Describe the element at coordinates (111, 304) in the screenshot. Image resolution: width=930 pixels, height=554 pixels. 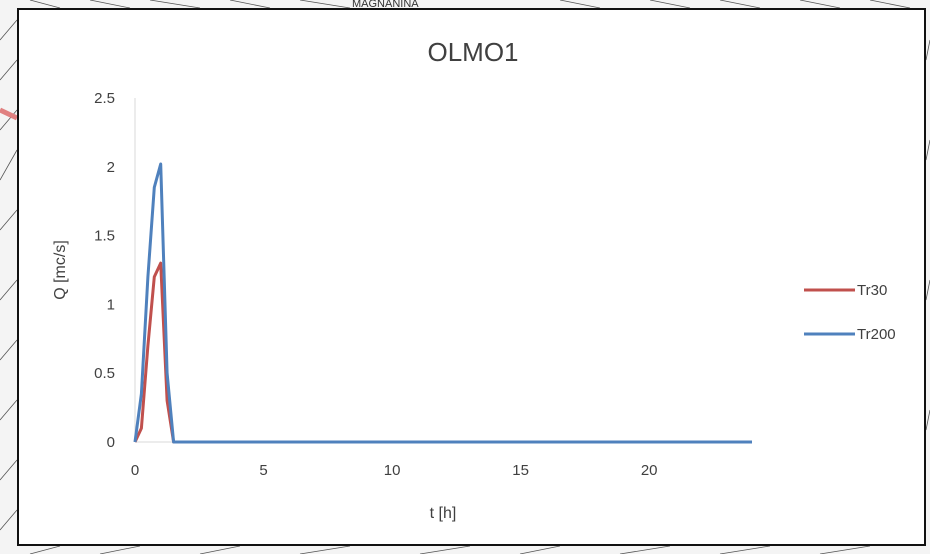
I see `y-tick-label: 1` at that location.